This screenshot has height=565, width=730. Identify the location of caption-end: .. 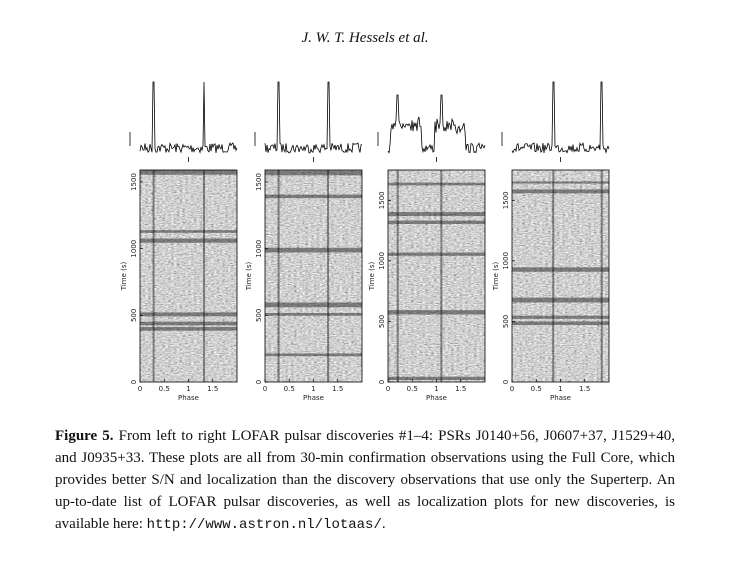
(383, 524).